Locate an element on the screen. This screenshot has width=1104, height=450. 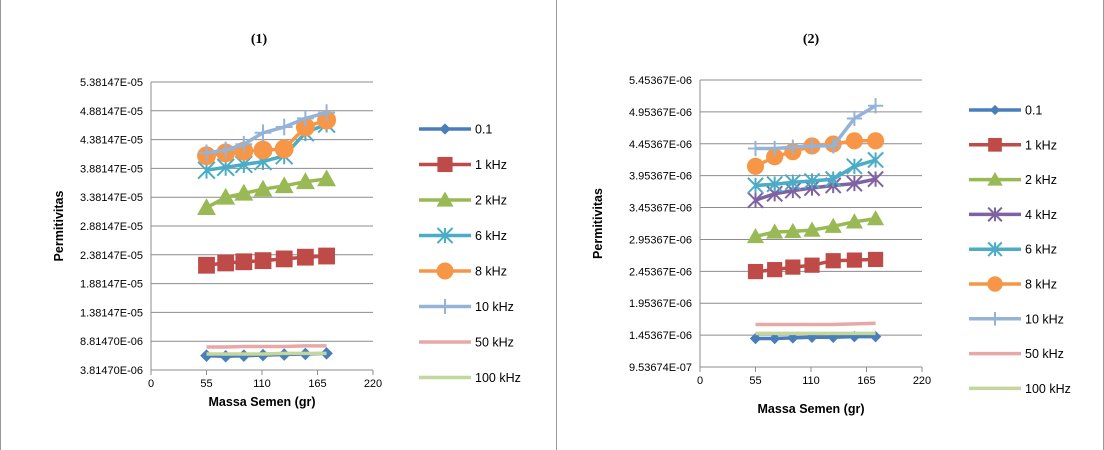
chart-1-y-tick-label: 2.88147E-05 is located at coordinates (111, 227).